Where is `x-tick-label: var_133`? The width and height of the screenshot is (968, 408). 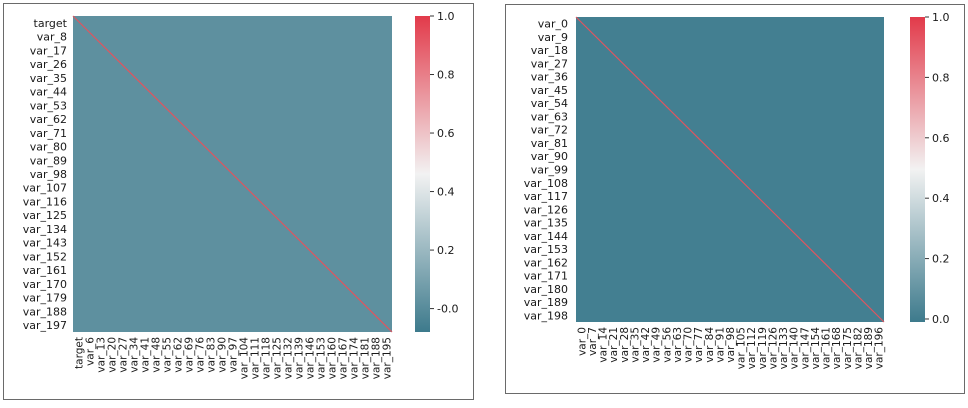 x-tick-label: var_133 is located at coordinates (784, 348).